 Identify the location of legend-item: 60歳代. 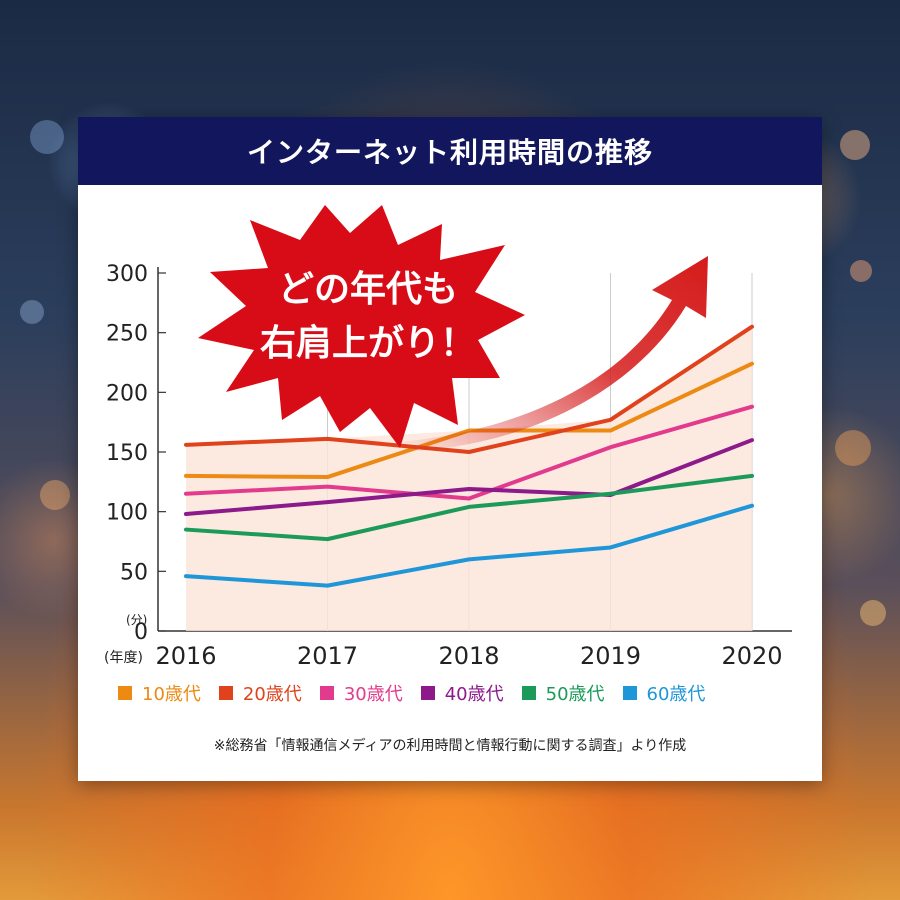
(664, 693).